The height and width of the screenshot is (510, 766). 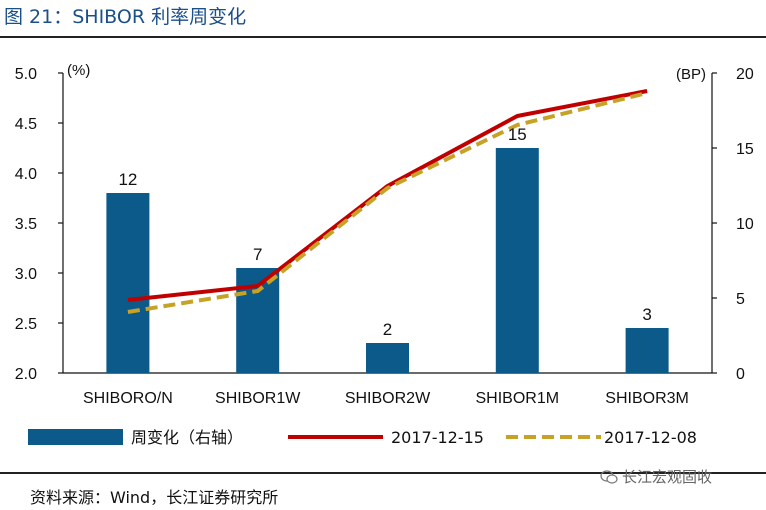 I want to click on x-tick-label: SHIBOR2W, so click(x=388, y=398).